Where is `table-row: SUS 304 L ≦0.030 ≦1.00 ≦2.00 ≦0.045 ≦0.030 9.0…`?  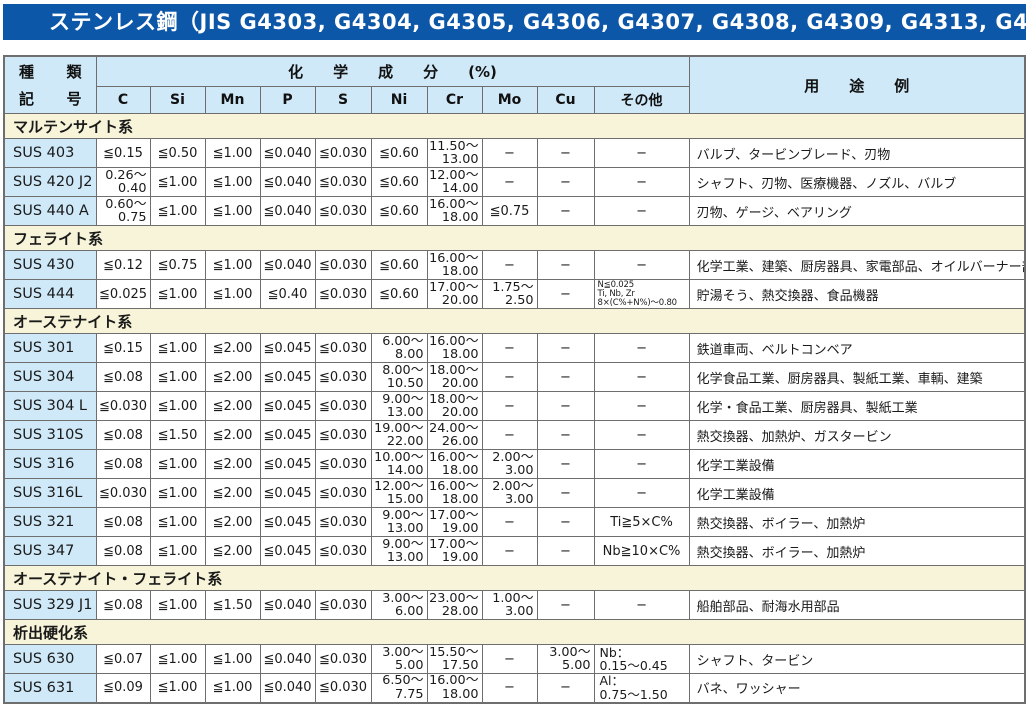
table-row: SUS 304 L ≦0.030 ≦1.00 ≦2.00 ≦0.045 ≦0.030 9.0… is located at coordinates (514, 406).